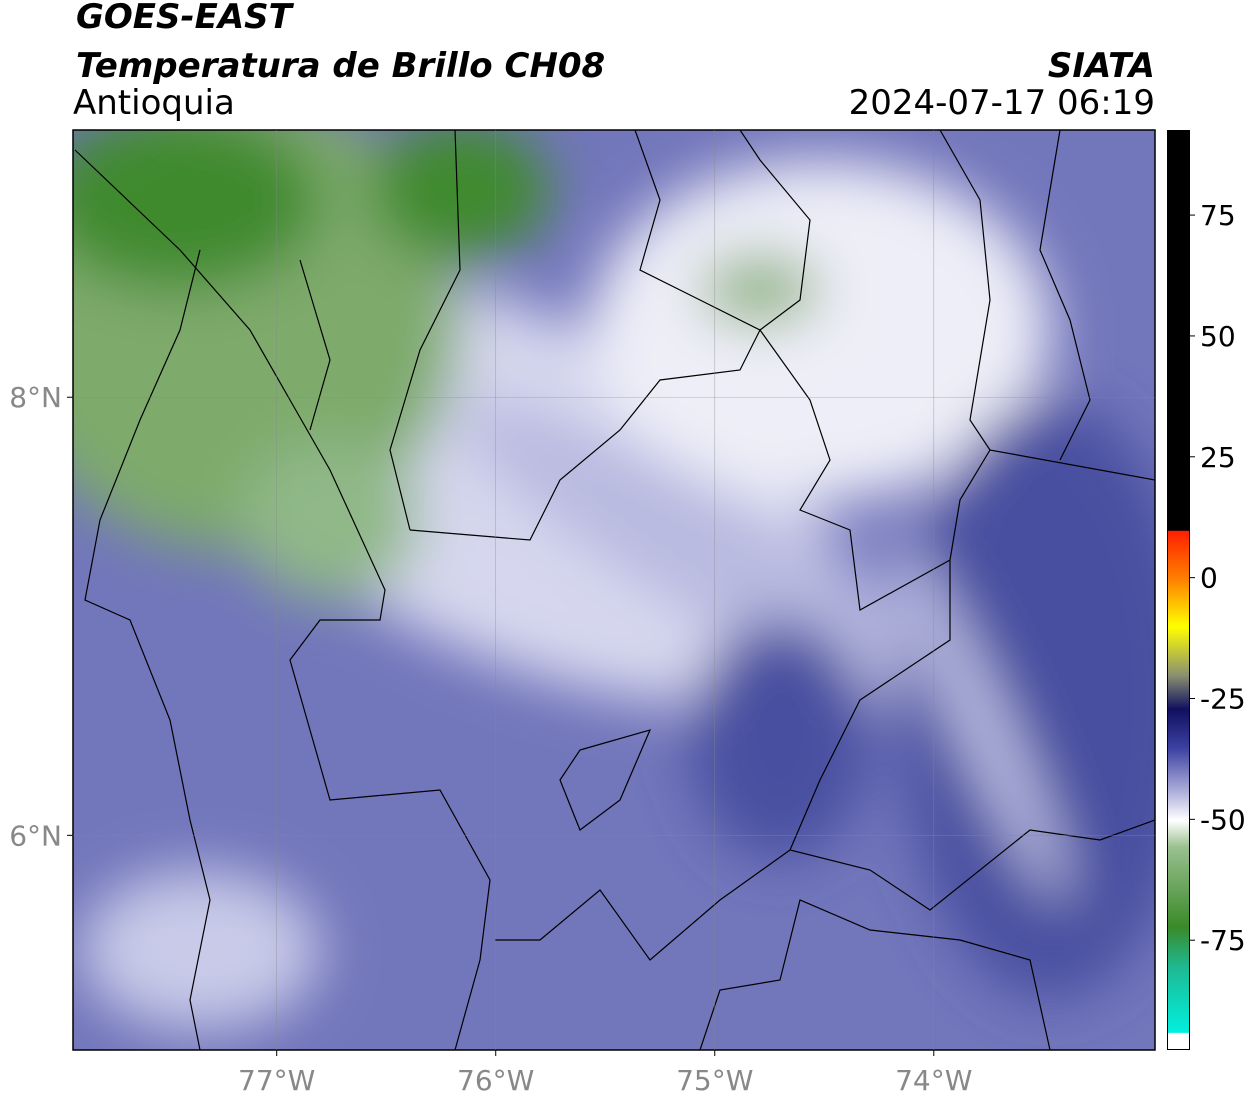 The height and width of the screenshot is (1099, 1252). What do you see at coordinates (341, 66) in the screenshot?
I see `product-title: Temperatura de Brillo CH08` at bounding box center [341, 66].